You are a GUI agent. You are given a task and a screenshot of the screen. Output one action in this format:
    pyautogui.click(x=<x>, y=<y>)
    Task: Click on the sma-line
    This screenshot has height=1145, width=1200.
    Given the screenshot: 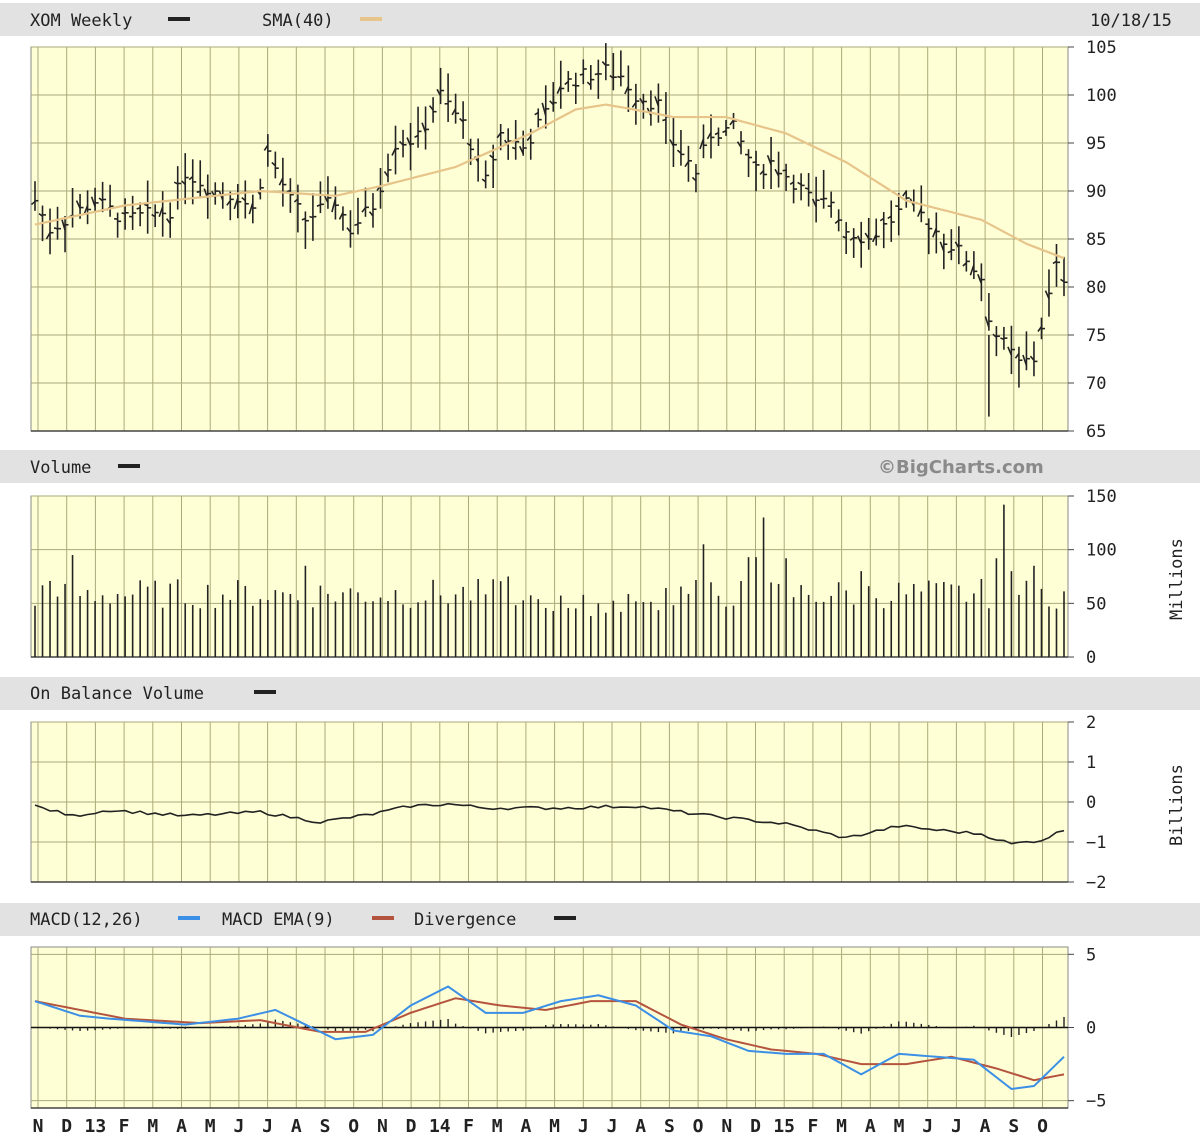 What is the action you would take?
    pyautogui.click(x=549, y=181)
    